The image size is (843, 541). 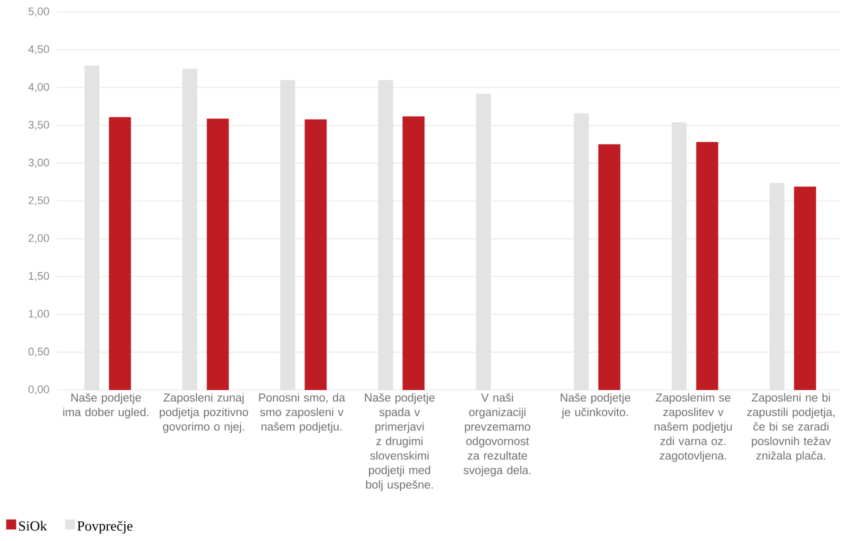 I want to click on y-tick-label: 2,50, so click(x=39, y=201).